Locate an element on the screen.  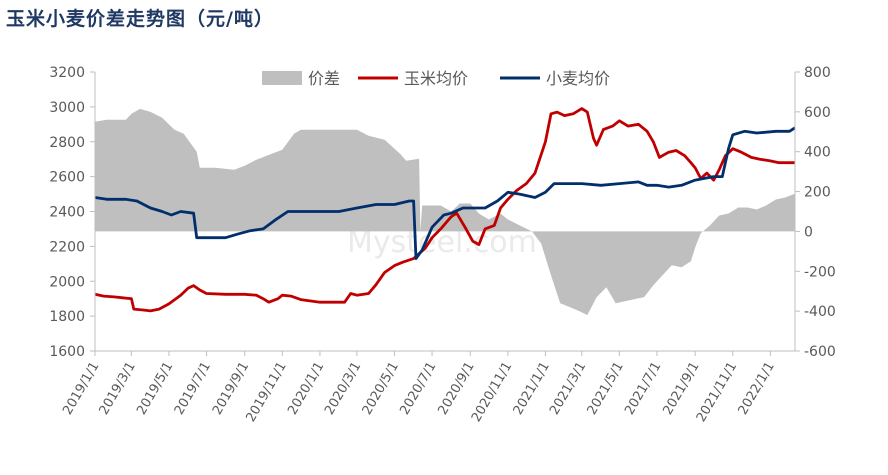
legend: 价差 玉米均价 小麦均价 is located at coordinates (436, 78).